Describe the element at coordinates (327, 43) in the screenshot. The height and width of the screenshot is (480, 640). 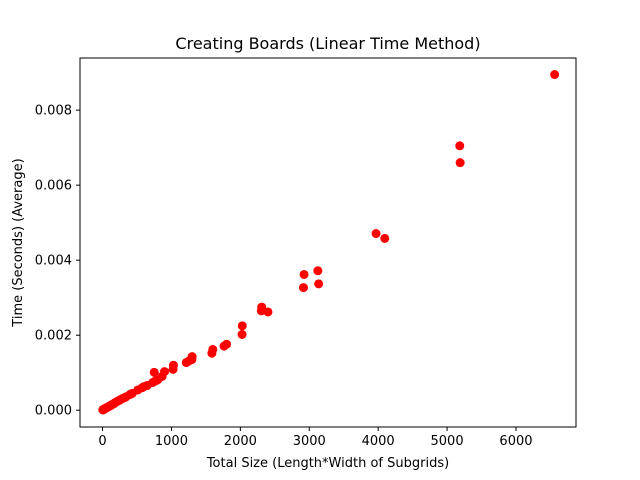
I see `chart-title: Creating Boards (Linear Time Method)` at that location.